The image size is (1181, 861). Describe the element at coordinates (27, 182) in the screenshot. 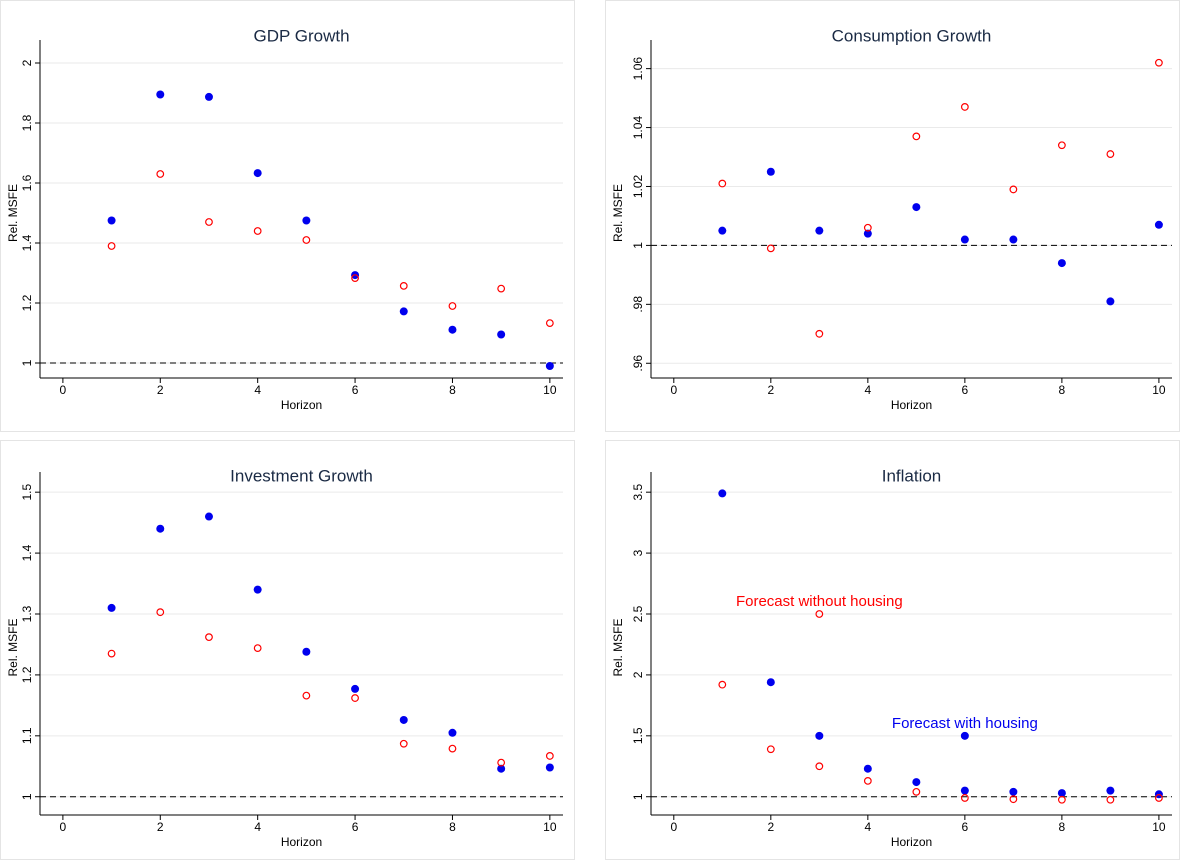

I see `y-tick-label: 1.6` at that location.